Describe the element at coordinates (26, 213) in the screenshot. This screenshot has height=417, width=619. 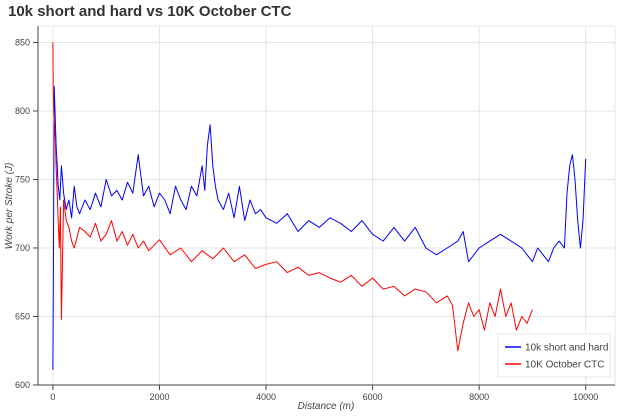
I see `y-tick-layer: 600 650 700 750 800 850` at that location.